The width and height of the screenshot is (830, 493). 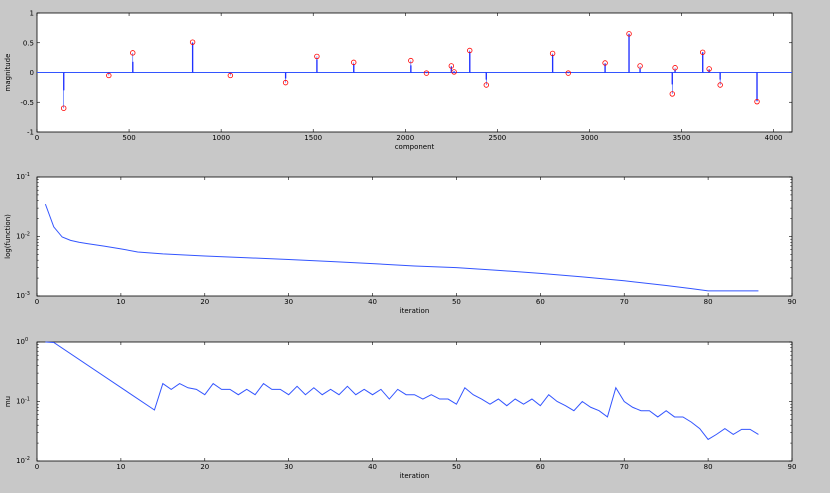 What do you see at coordinates (221, 138) in the screenshot?
I see `x-tick-label: 1000` at bounding box center [221, 138].